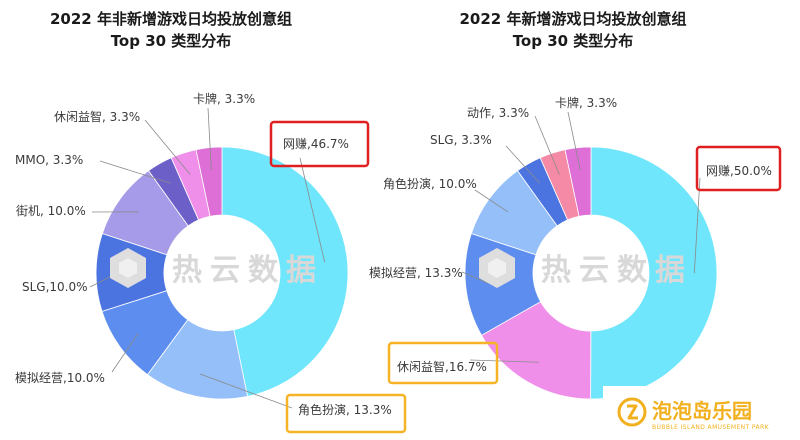 The image size is (800, 440). Describe the element at coordinates (171, 19) in the screenshot. I see `chart1-title-line1: 2022 年非新增游戏日均投放创意组` at that location.